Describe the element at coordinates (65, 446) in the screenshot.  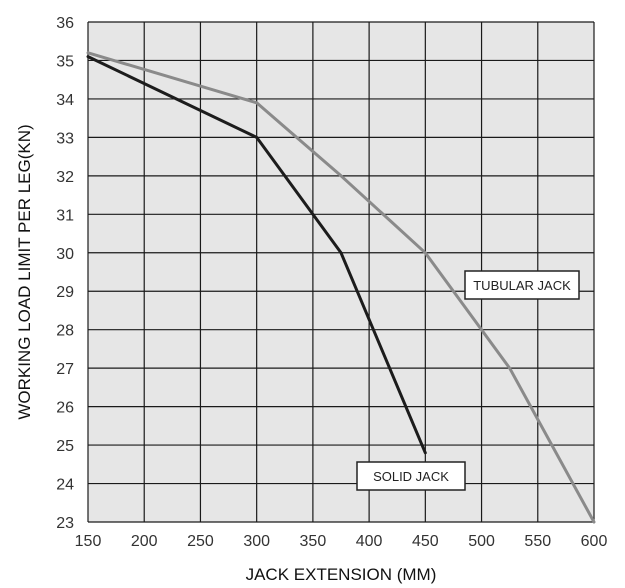
I see `y-tick-label: 25` at that location.